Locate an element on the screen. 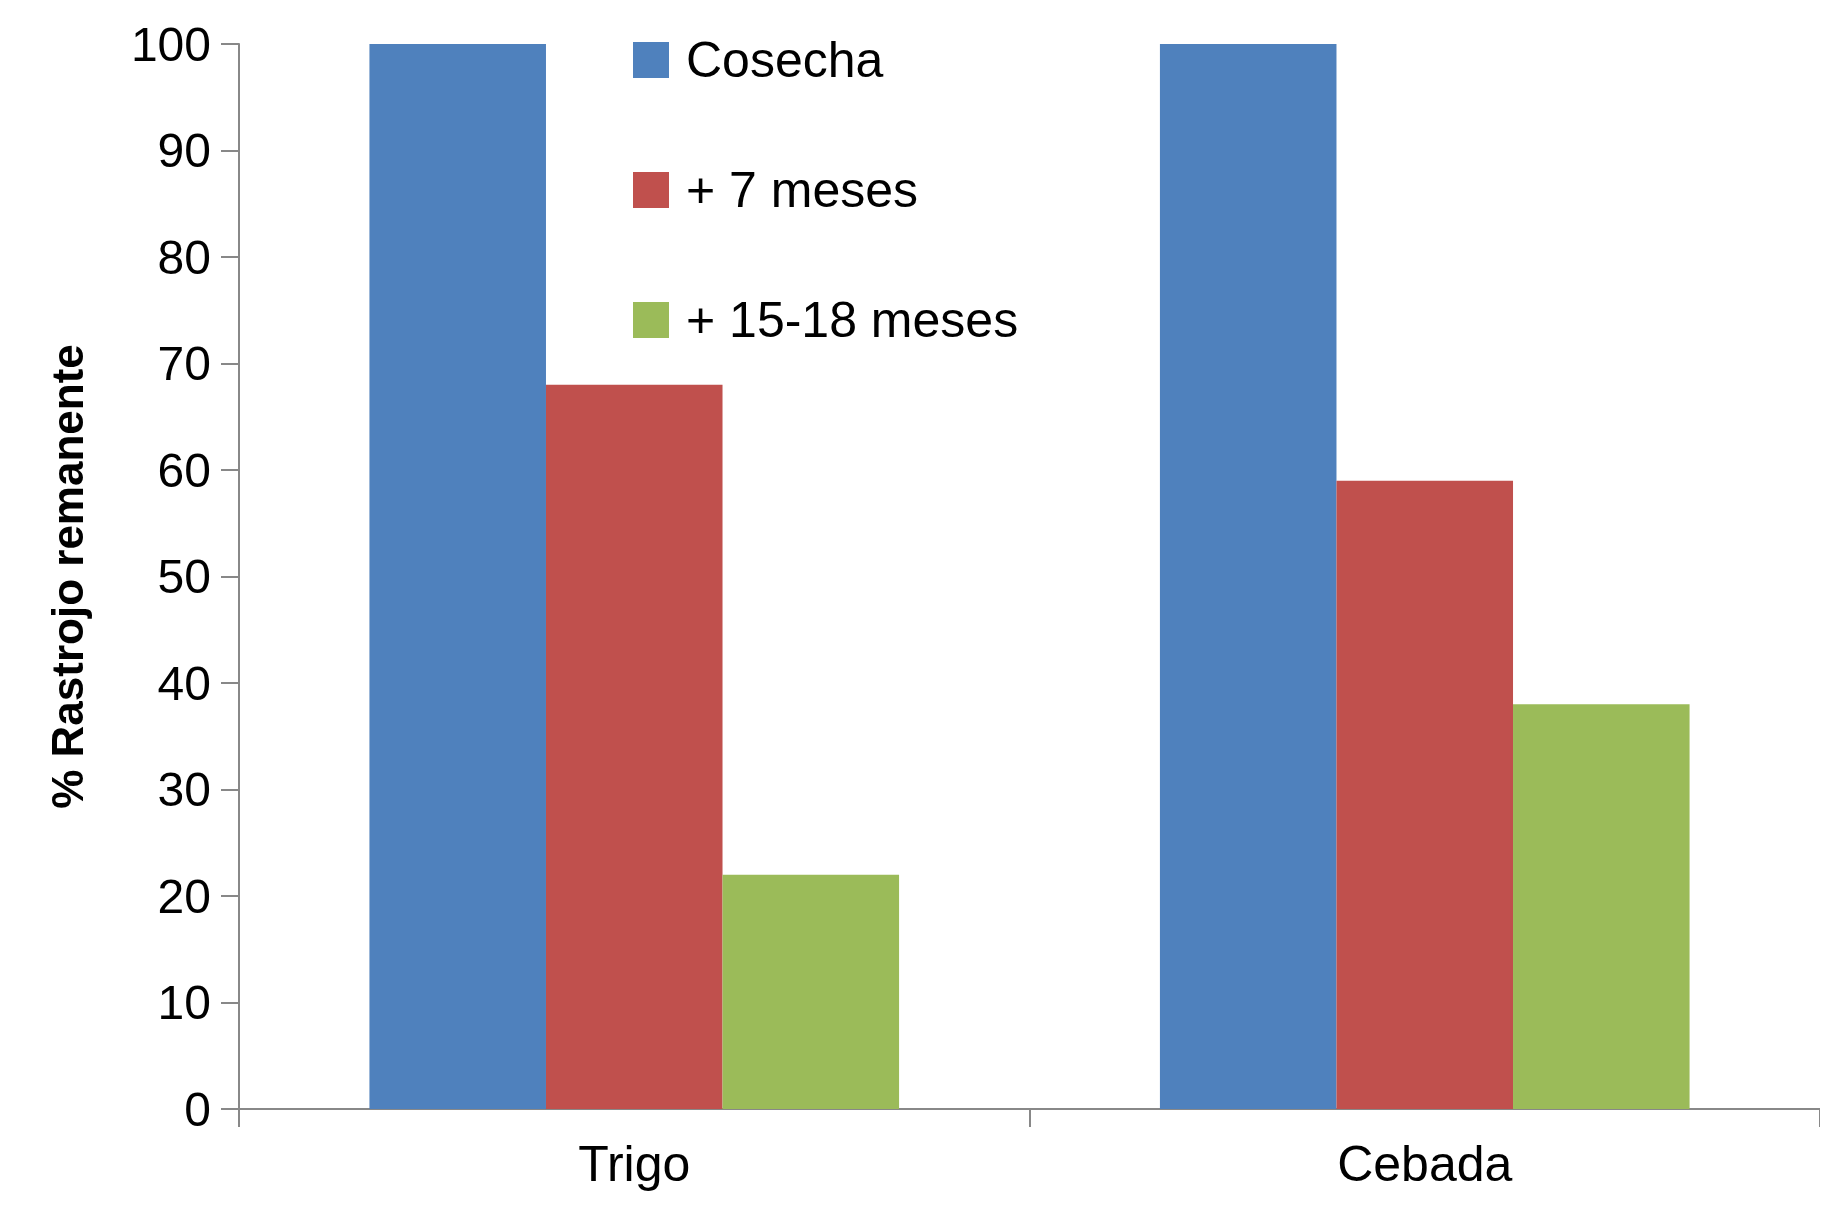 The width and height of the screenshot is (1828, 1231). y-tick-label: 100 is located at coordinates (170, 44).